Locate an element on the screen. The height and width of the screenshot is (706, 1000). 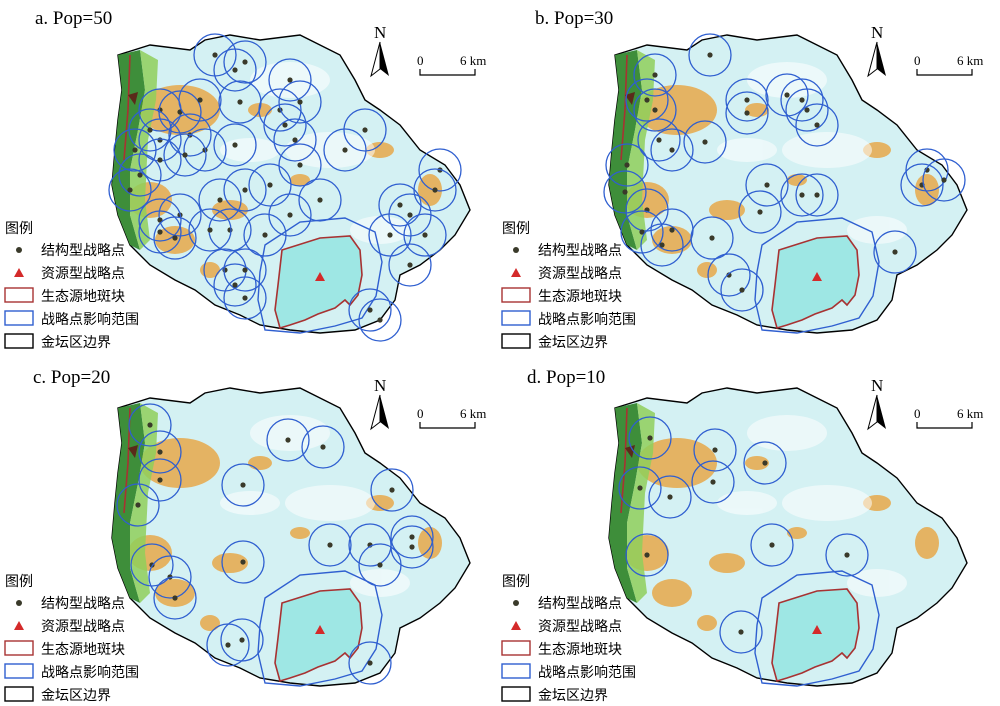
legend-symbol-black-box is located at coordinates (516, 341).